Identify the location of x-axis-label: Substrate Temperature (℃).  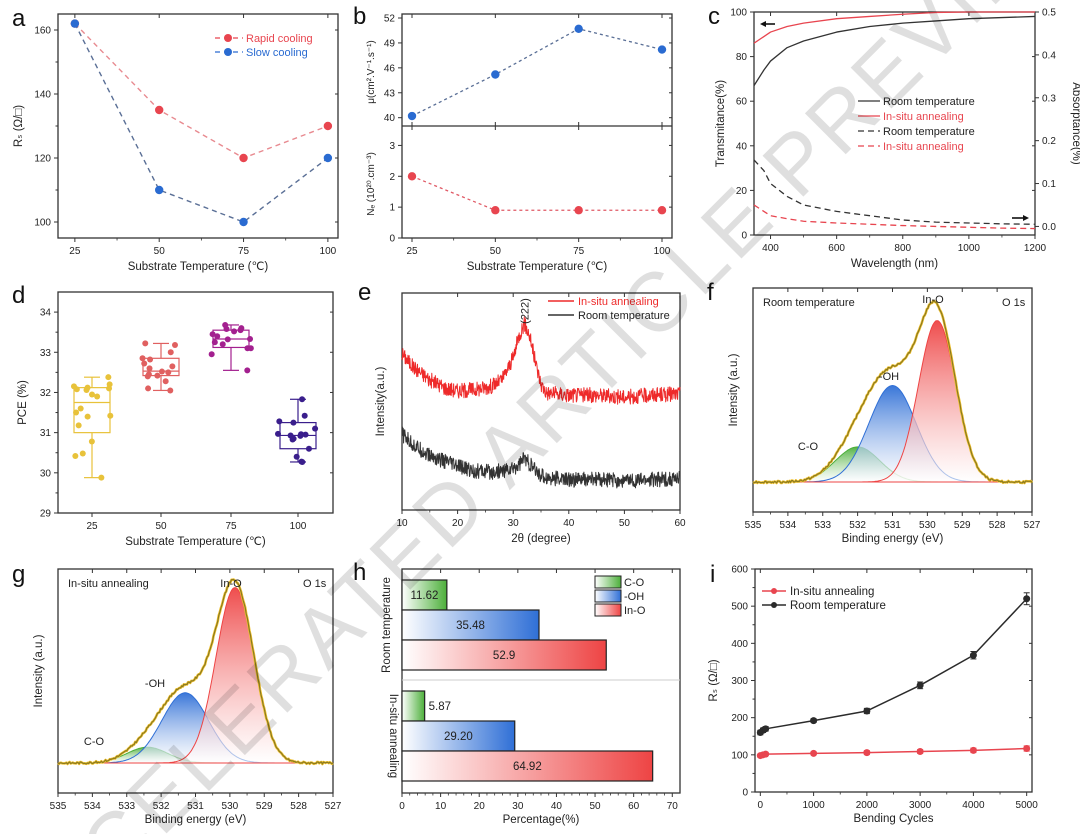
(198, 267).